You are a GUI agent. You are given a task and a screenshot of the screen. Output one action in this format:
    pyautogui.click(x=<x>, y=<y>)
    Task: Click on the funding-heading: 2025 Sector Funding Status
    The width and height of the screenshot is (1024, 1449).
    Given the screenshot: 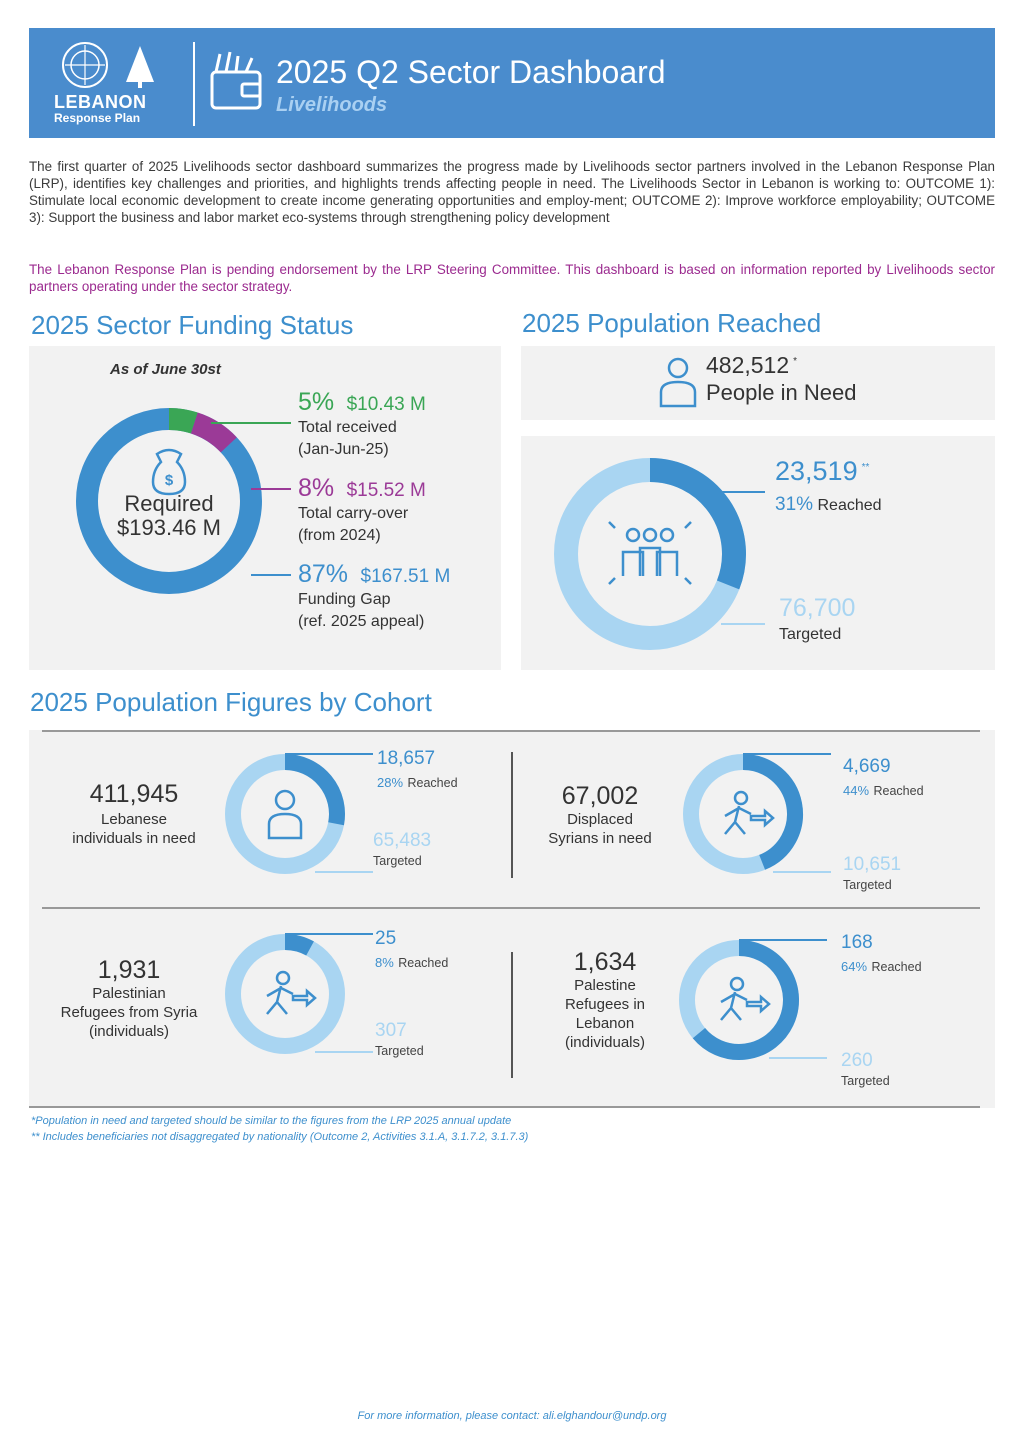 What is the action you would take?
    pyautogui.click(x=192, y=325)
    